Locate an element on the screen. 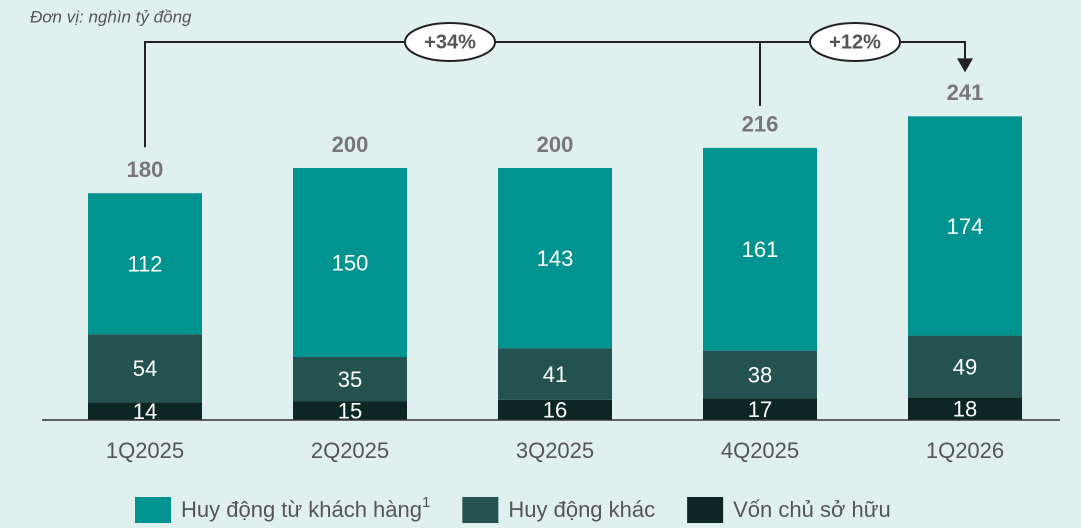 This screenshot has width=1081, height=528. value-label: 174 is located at coordinates (965, 226).